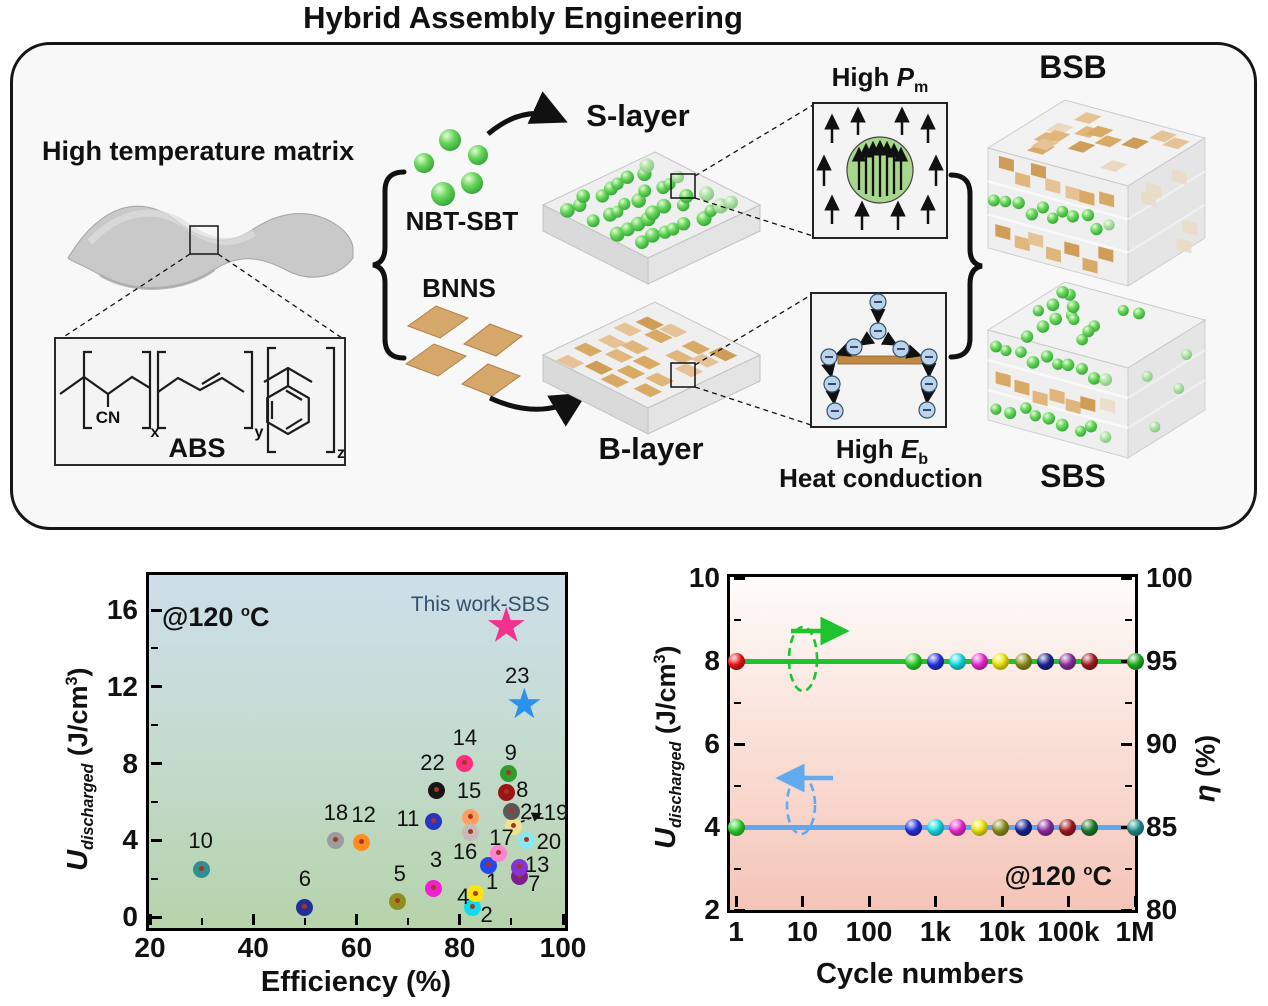  I want to click on scatter-point-label: 4, so click(463, 896).